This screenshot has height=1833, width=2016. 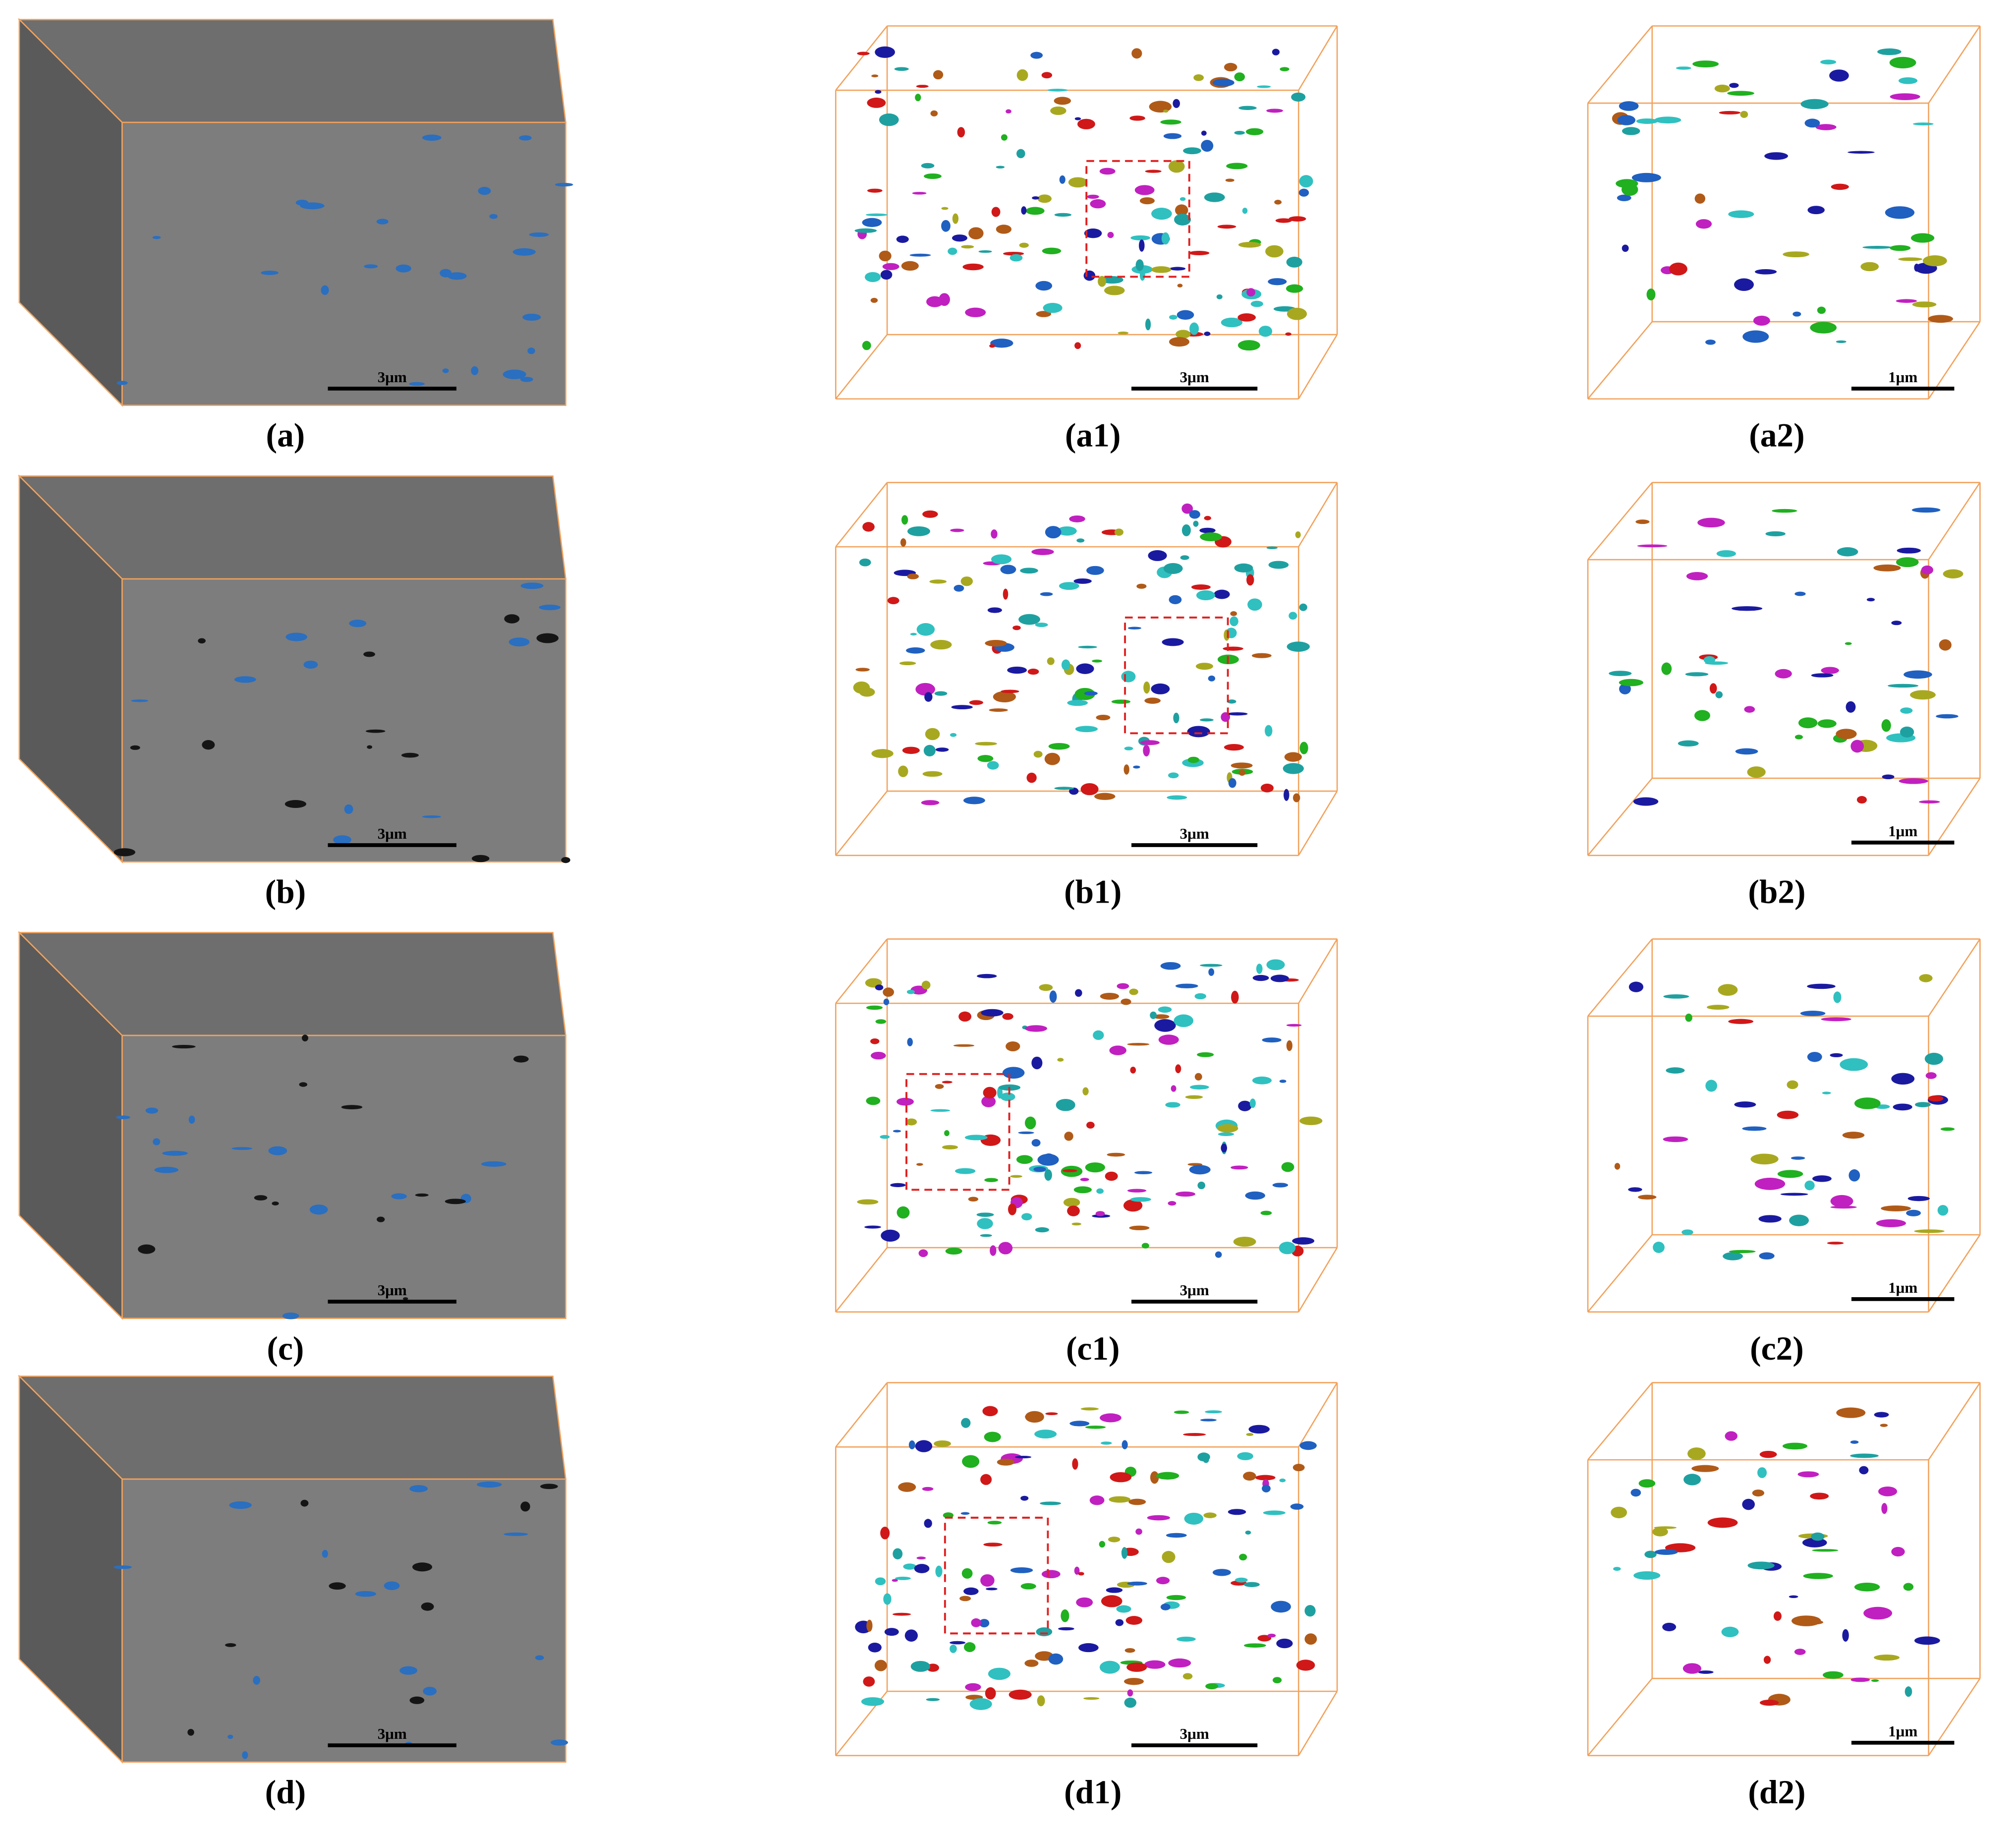 I want to click on panel-label: (d1), so click(x=1092, y=1792).